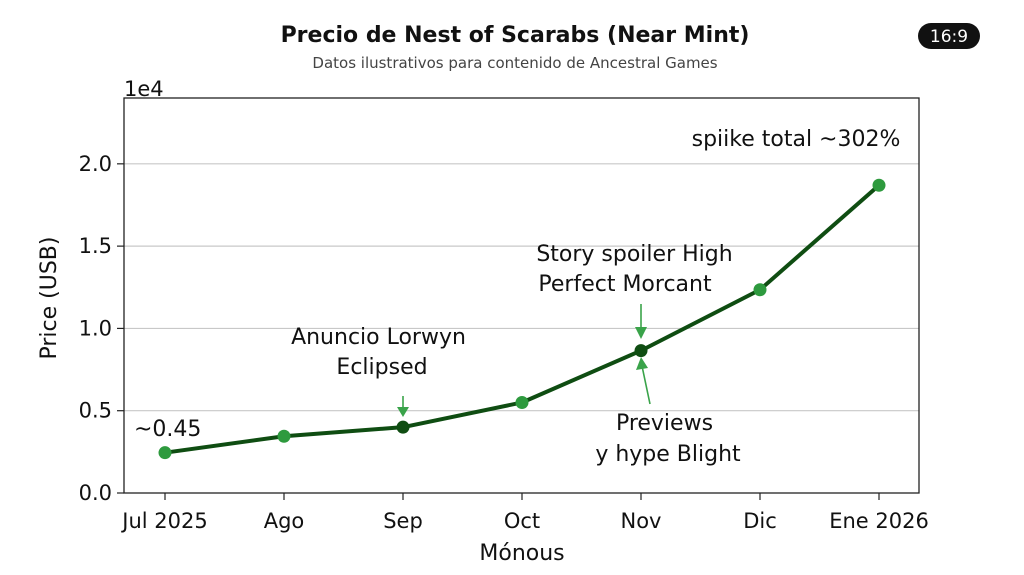 The height and width of the screenshot is (575, 1024). I want to click on annotation-previews-line2: y hype Blight, so click(668, 454).